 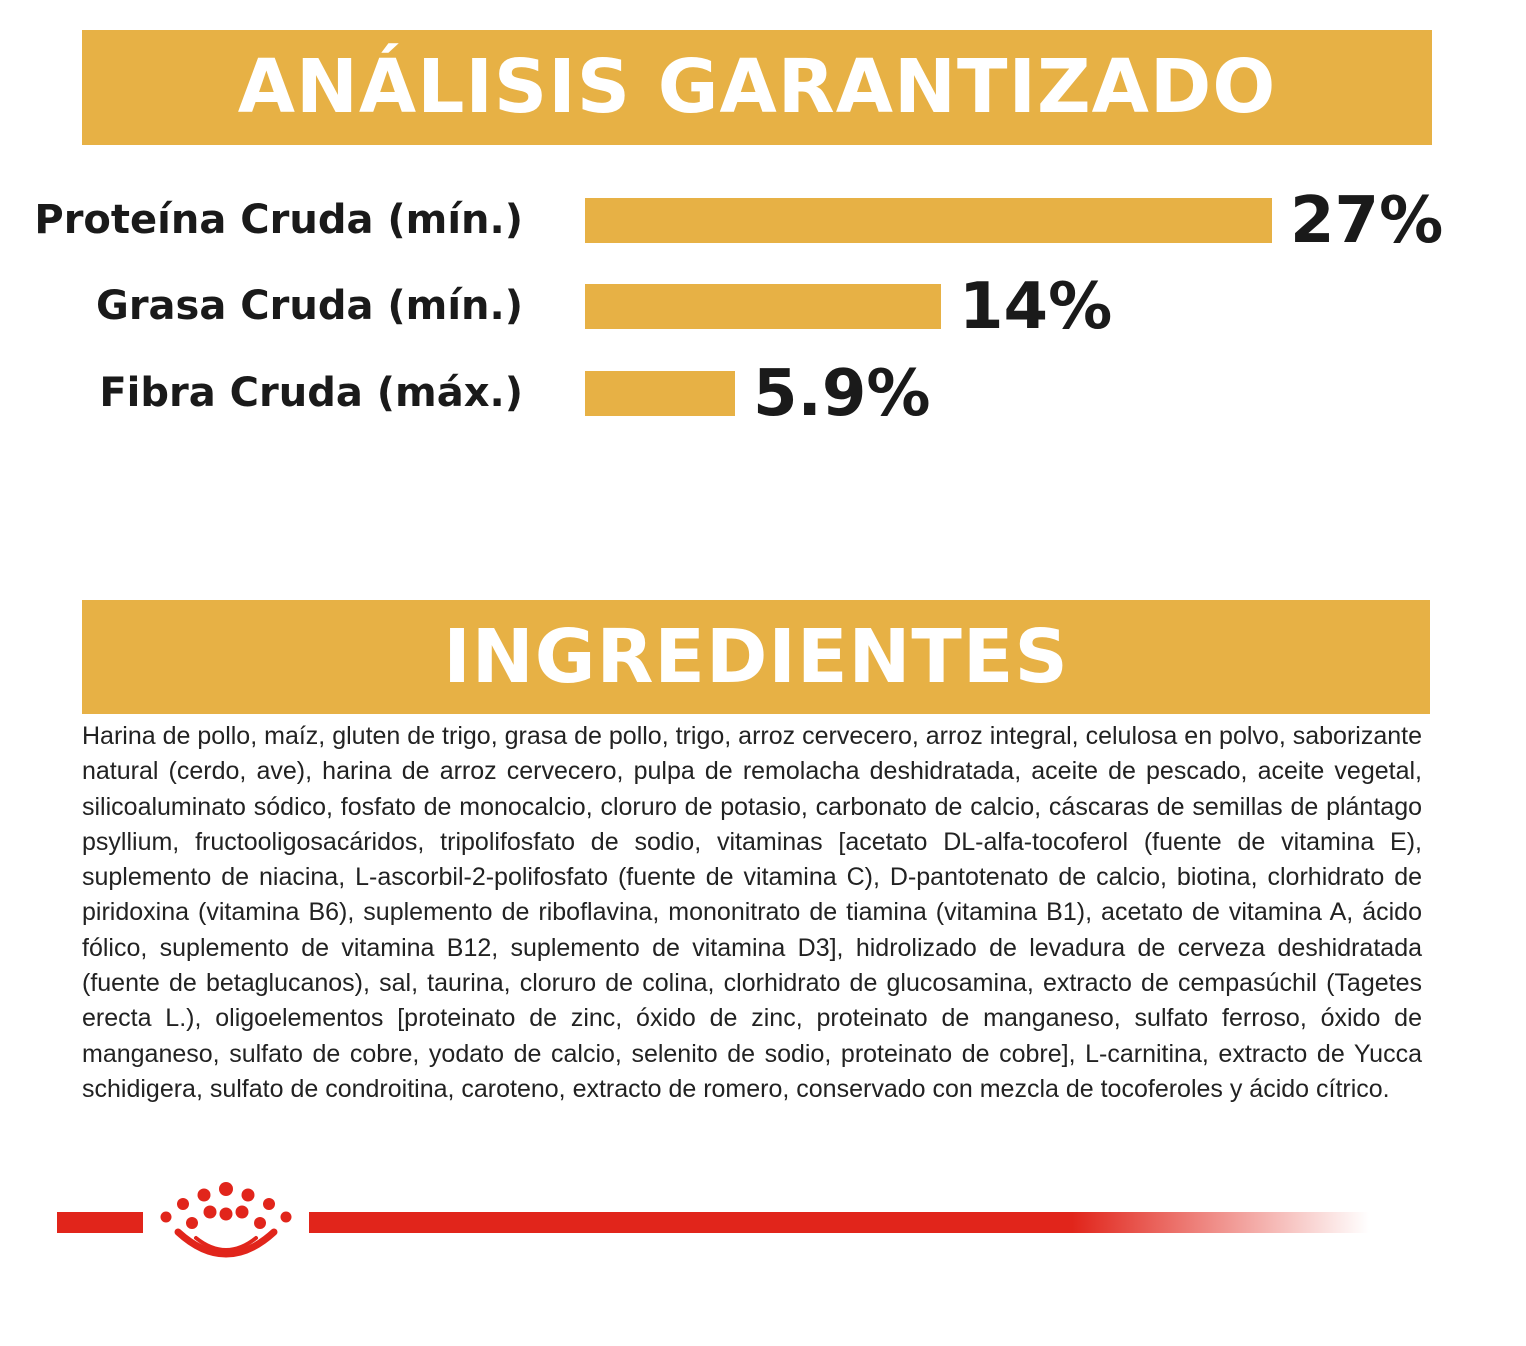 I want to click on analysis-header: ANÁLISIS GARANTIZADO, so click(x=757, y=87).